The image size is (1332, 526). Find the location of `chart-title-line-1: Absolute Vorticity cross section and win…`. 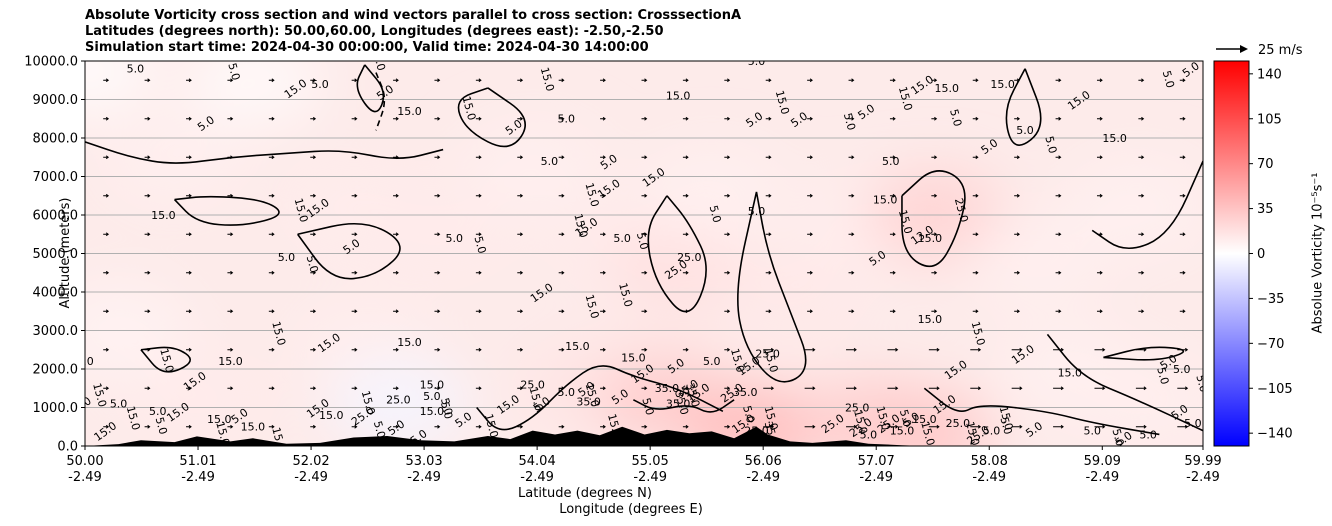

chart-title-line-1: Absolute Vorticity cross section and win… is located at coordinates (413, 15).